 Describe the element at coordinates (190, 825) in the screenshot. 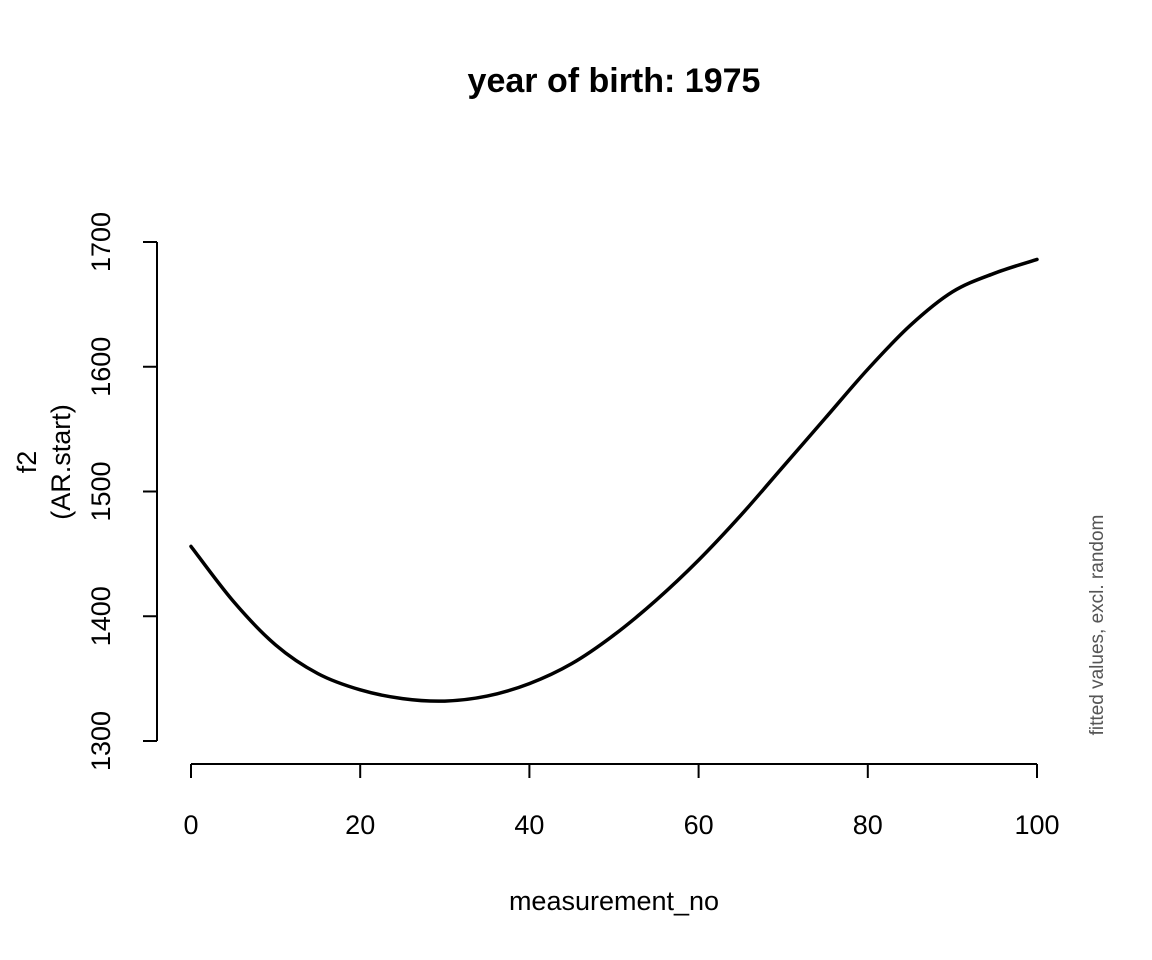

I see `x-tick-label: 0` at that location.